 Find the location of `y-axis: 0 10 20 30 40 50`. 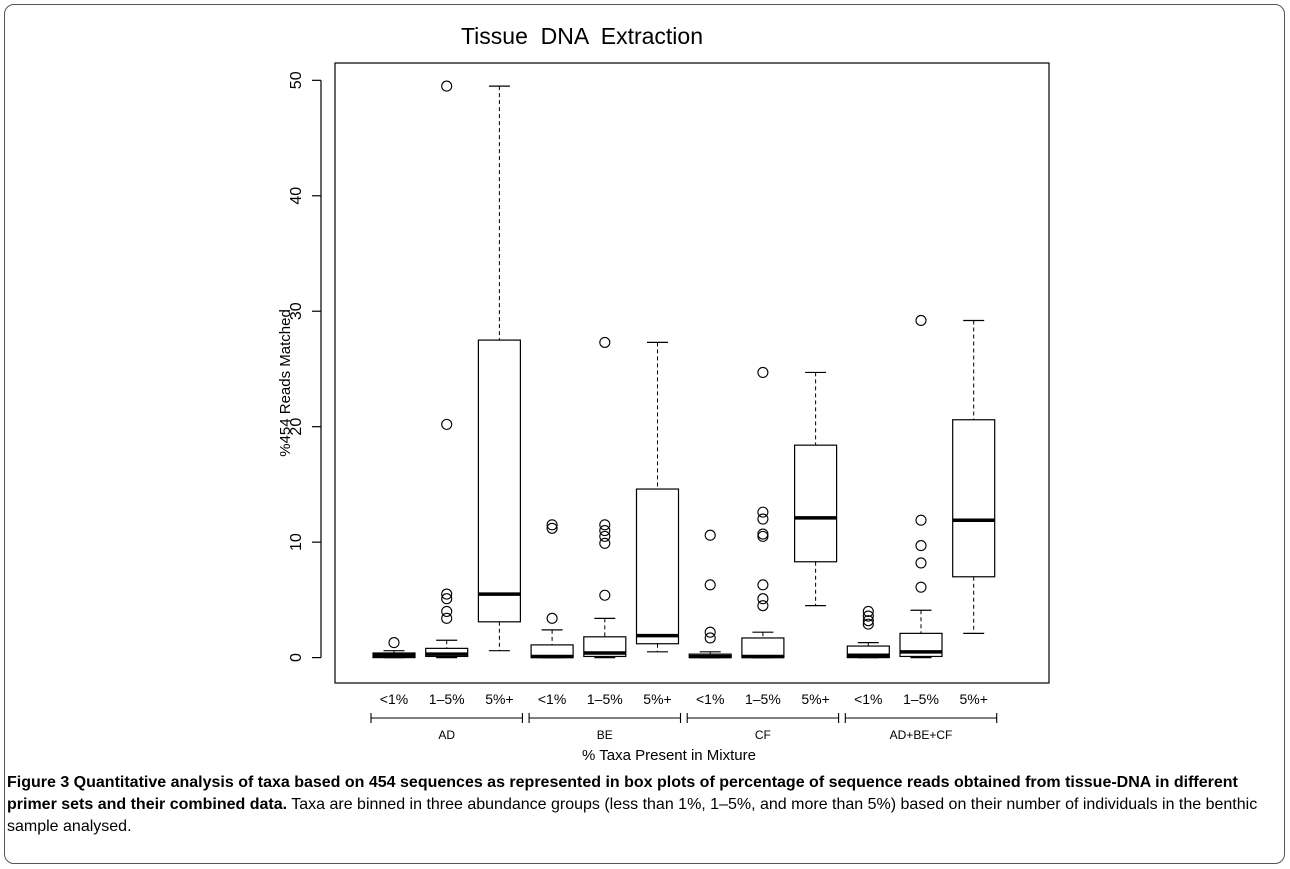

y-axis: 0 10 20 30 40 50 is located at coordinates (305, 366).